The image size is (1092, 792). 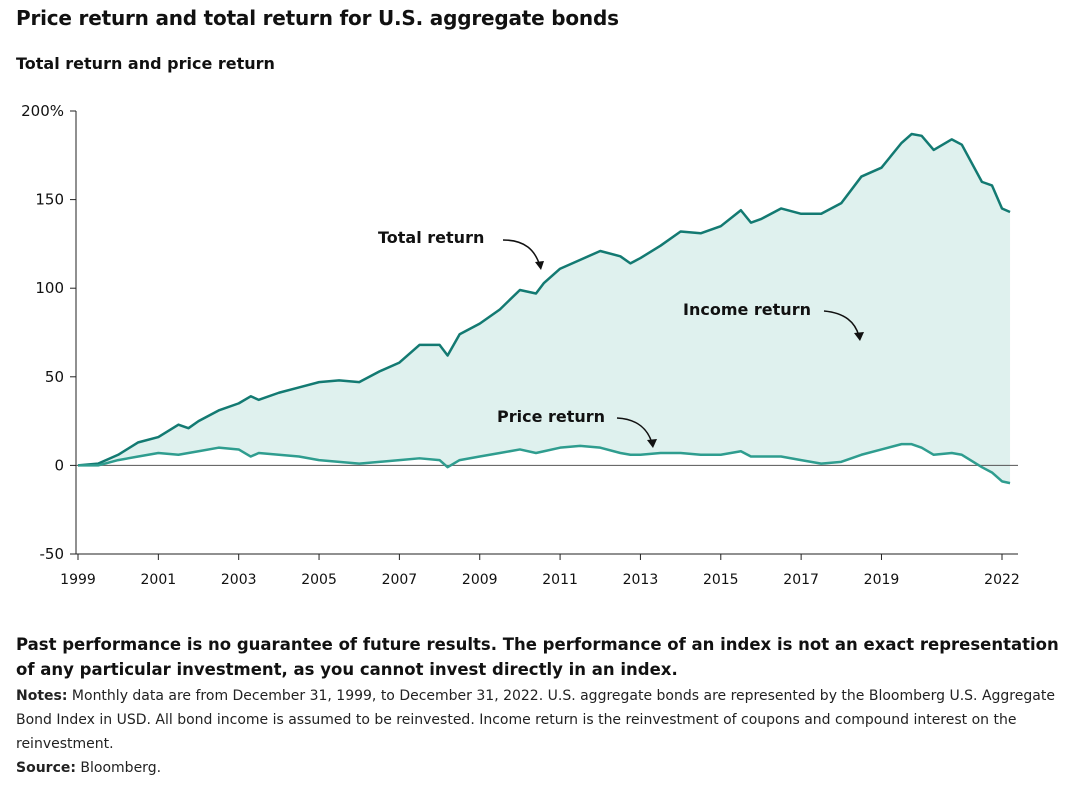 I want to click on x-tick-label: 2019, so click(x=882, y=580).